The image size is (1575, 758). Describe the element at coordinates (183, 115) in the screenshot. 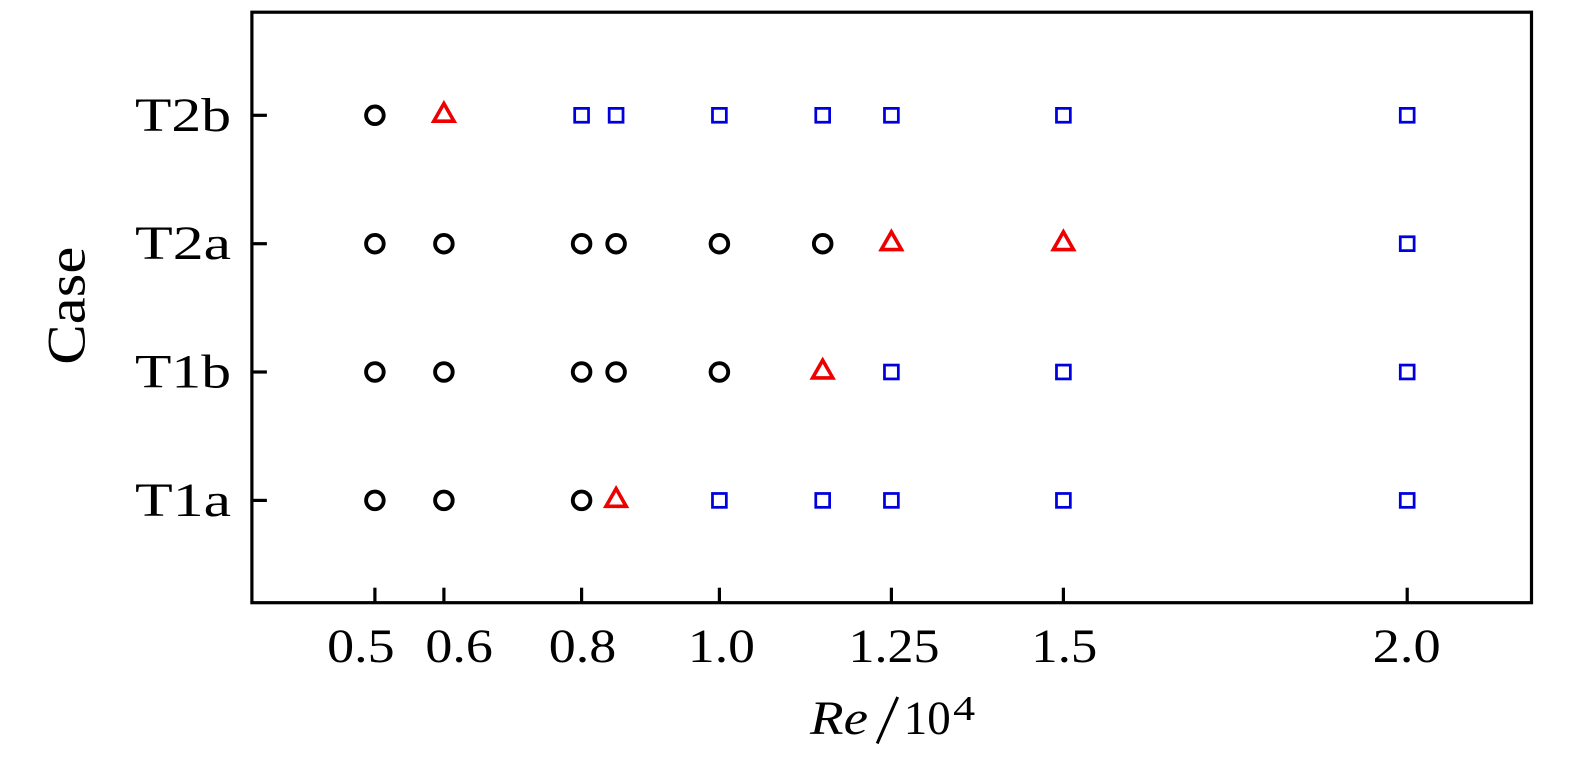

I see `svg-text: T2b` at that location.